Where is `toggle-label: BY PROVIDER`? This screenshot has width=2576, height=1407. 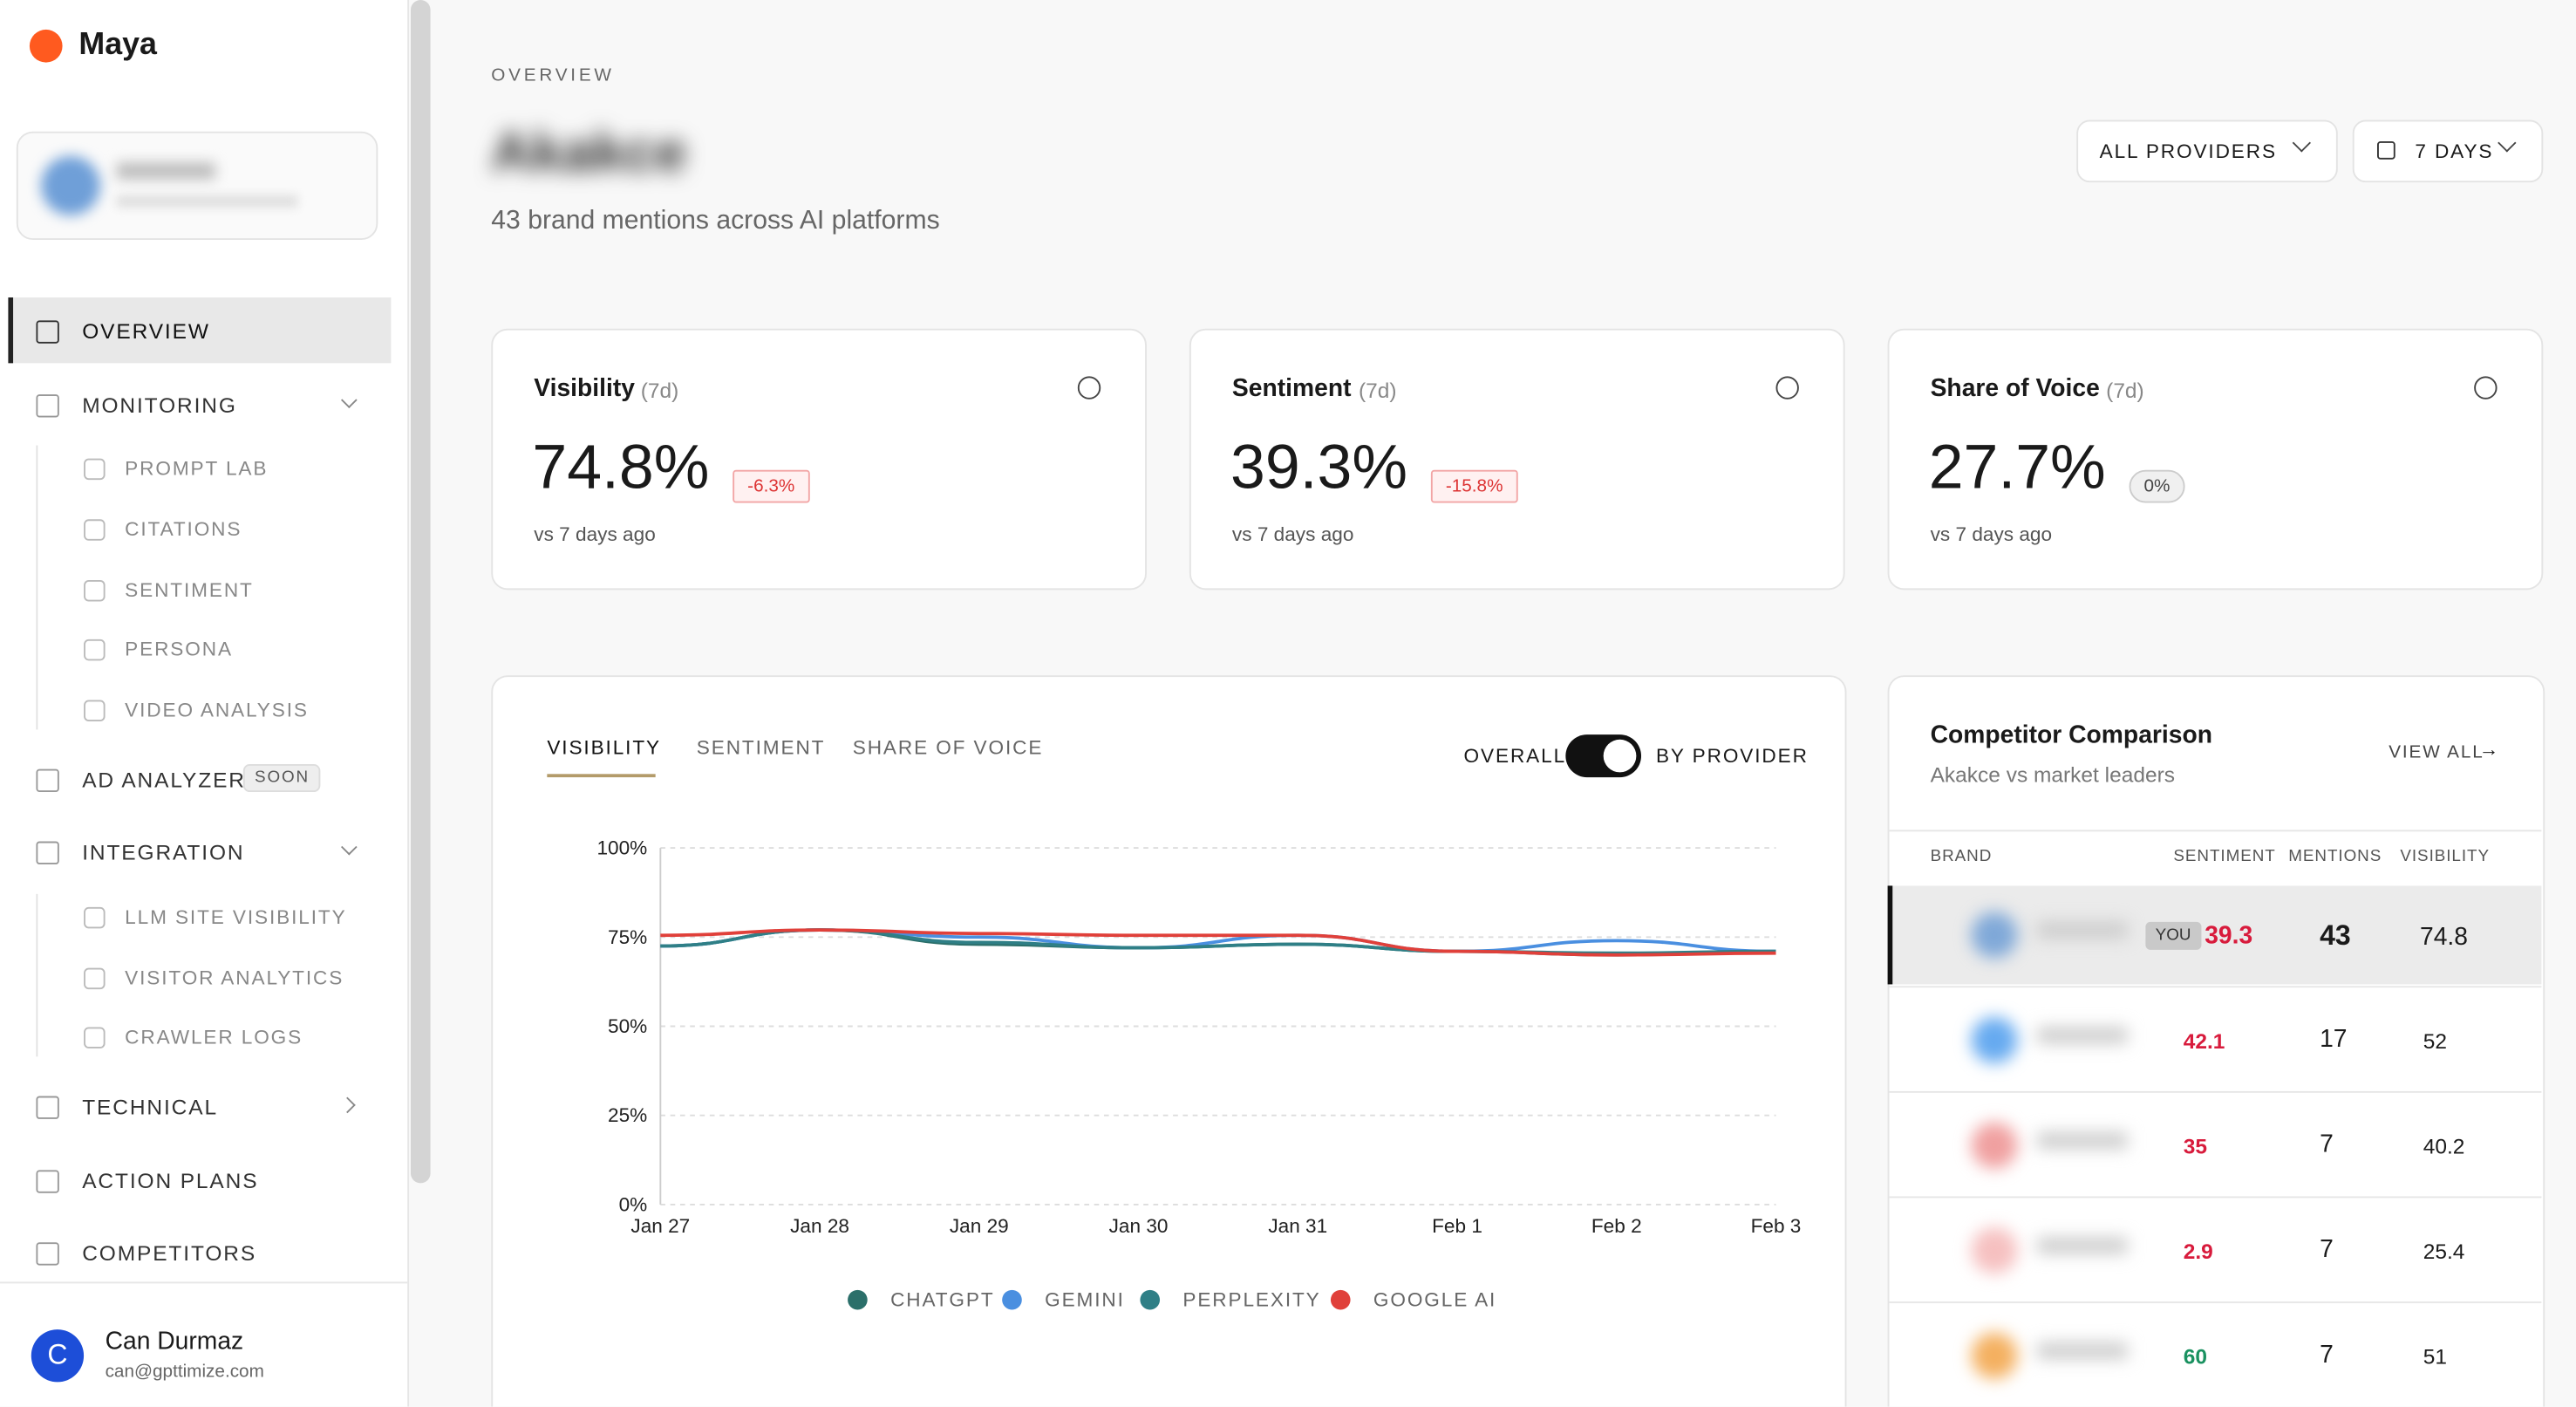
toggle-label: BY PROVIDER is located at coordinates (1732, 756).